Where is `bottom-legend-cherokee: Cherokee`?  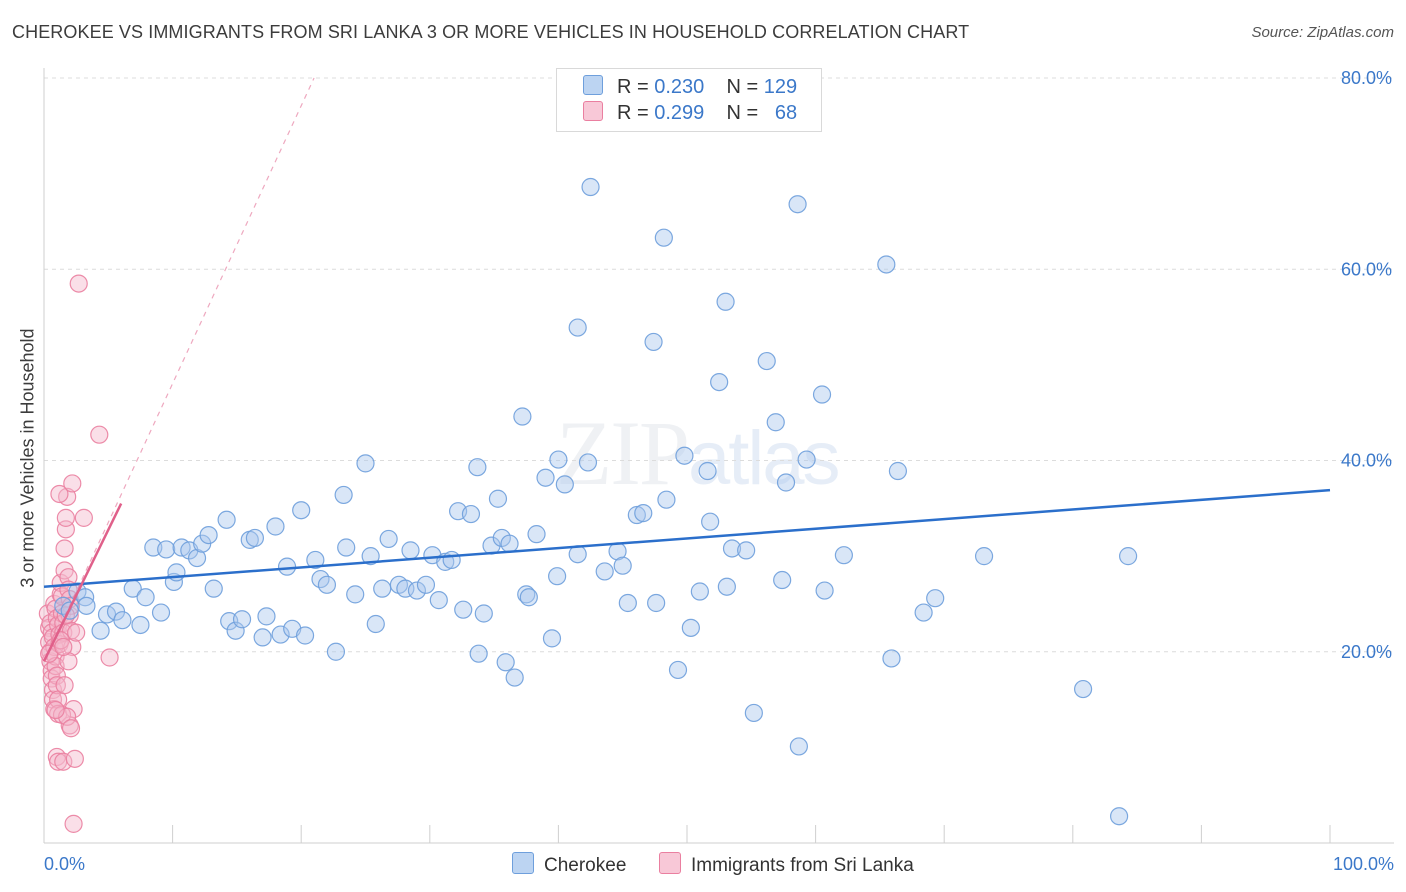 bottom-legend-cherokee: Cherokee is located at coordinates (569, 864).